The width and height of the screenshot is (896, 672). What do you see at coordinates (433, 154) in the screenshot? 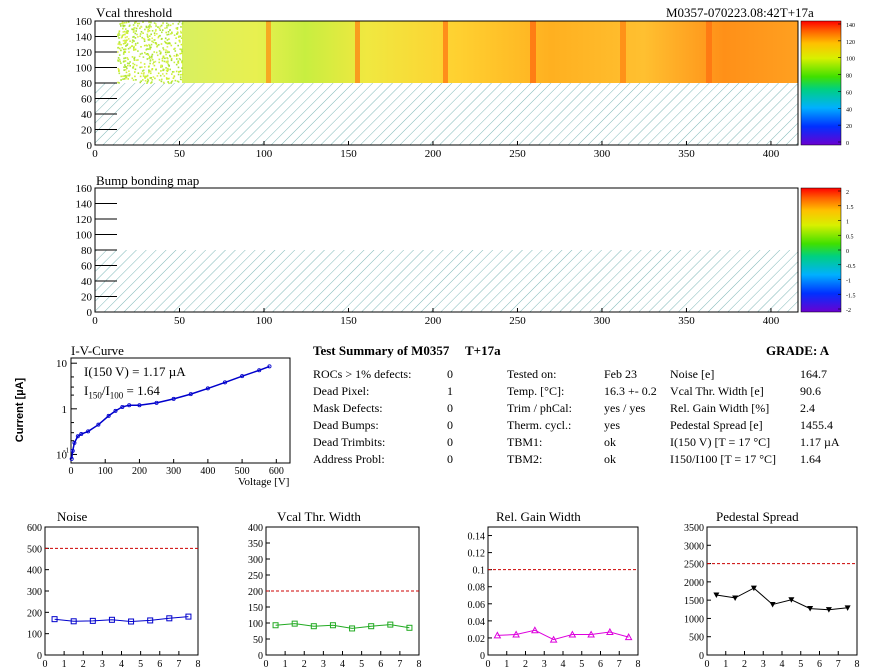
I see `map-xtick-label: 200` at bounding box center [433, 154].